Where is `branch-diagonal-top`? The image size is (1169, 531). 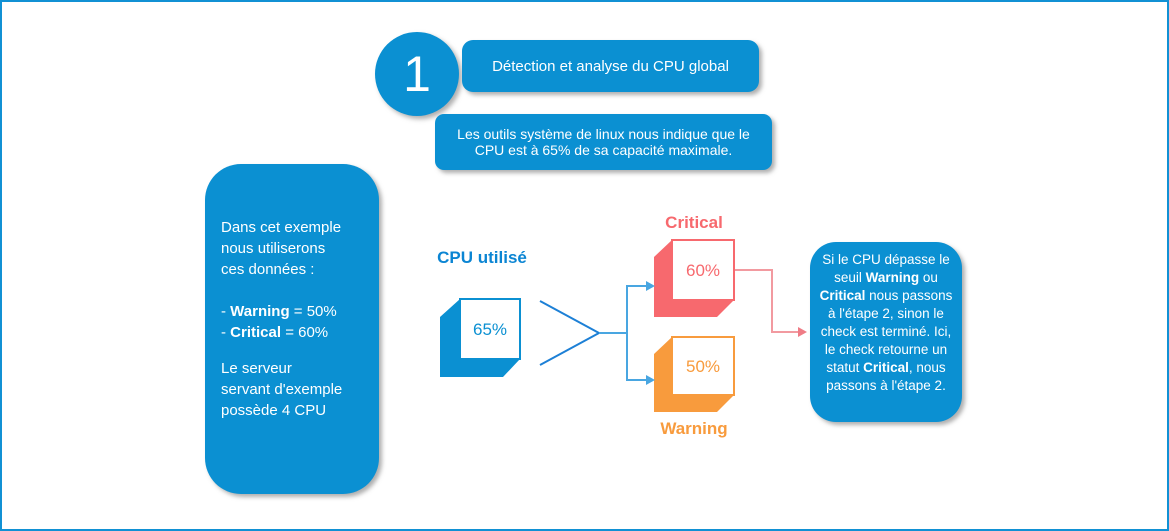 branch-diagonal-top is located at coordinates (569, 317).